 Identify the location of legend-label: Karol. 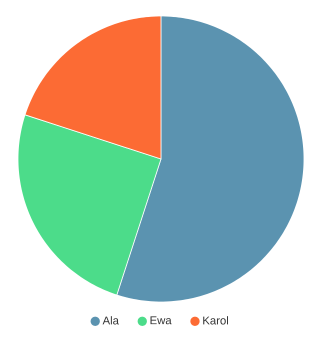
(215, 320).